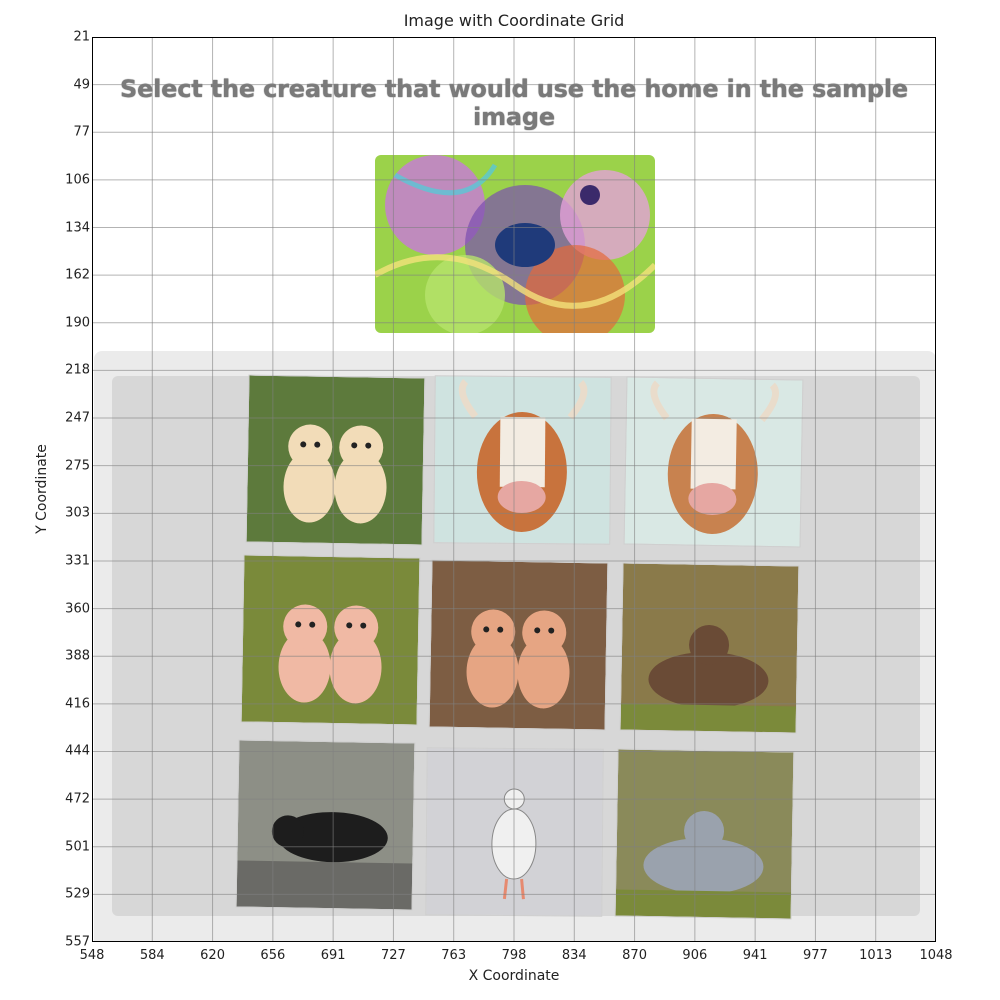 The height and width of the screenshot is (1000, 1000). I want to click on y-tick-label: 303, so click(77, 513).